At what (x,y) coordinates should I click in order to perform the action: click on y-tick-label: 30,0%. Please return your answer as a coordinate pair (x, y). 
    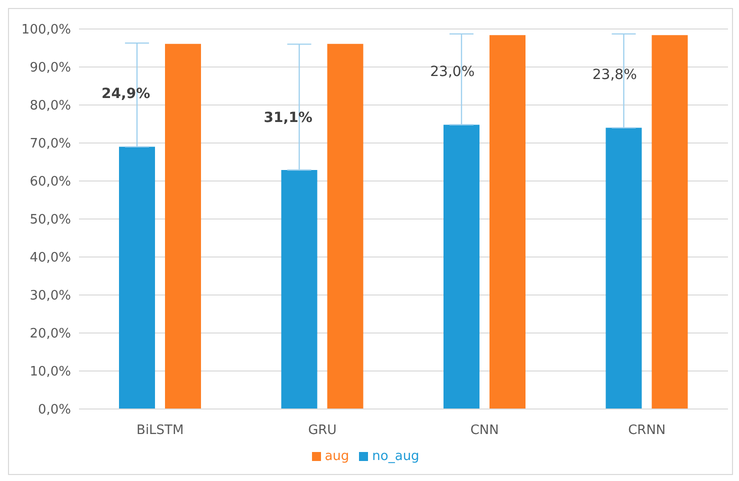
    Looking at the image, I should click on (50, 296).